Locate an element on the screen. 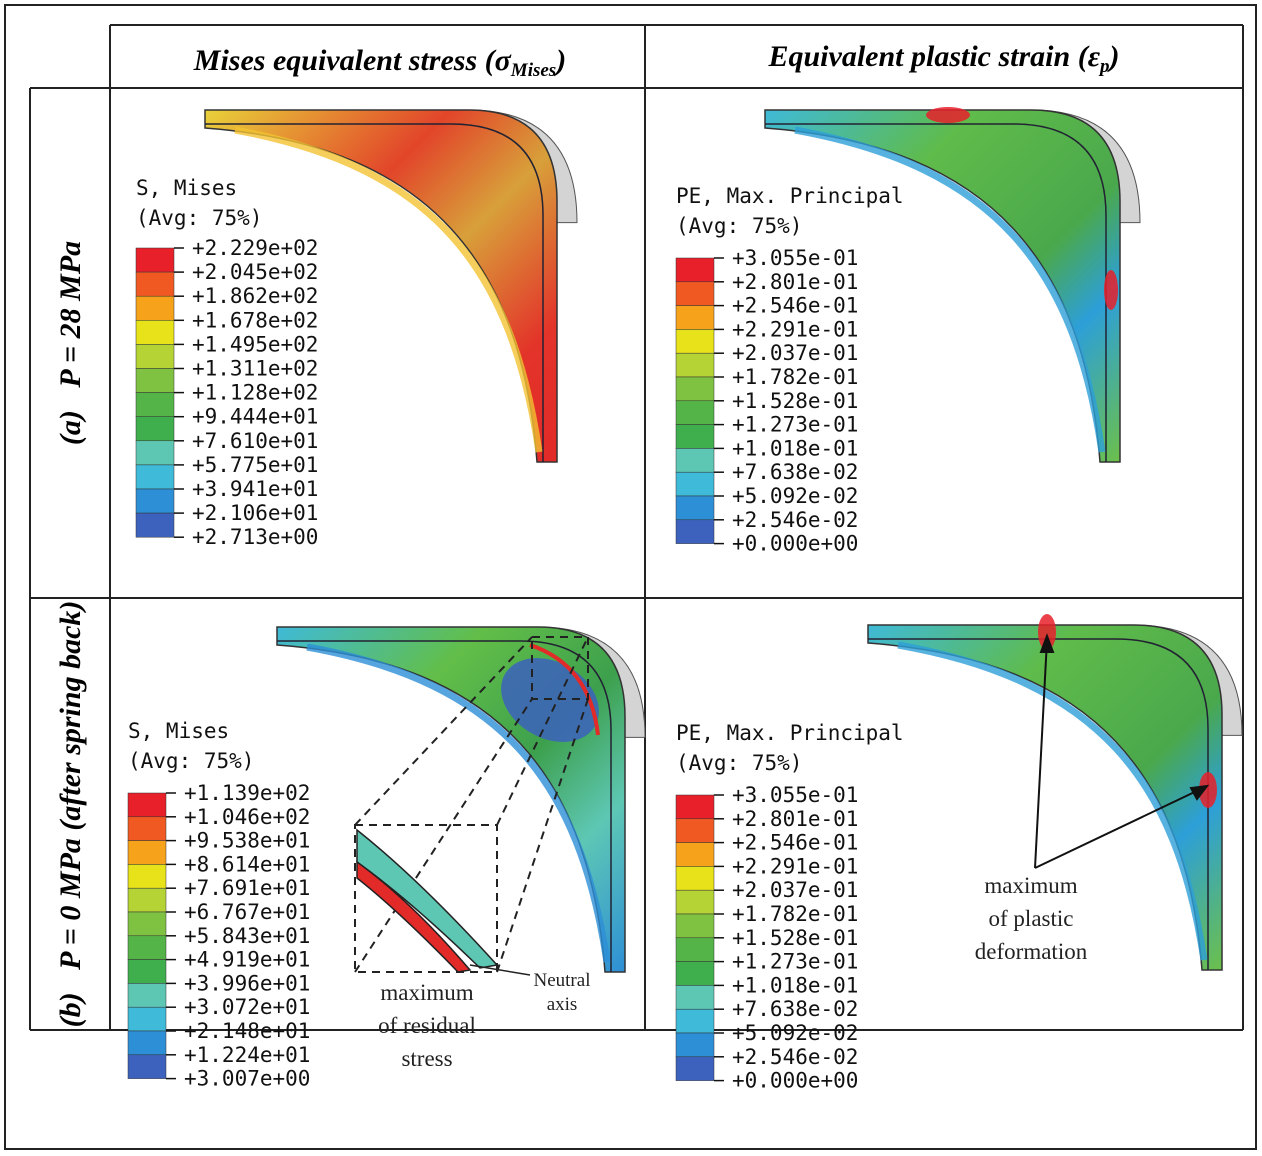 This screenshot has width=1262, height=1156. legend-label: +2.713e+00 is located at coordinates (255, 537).